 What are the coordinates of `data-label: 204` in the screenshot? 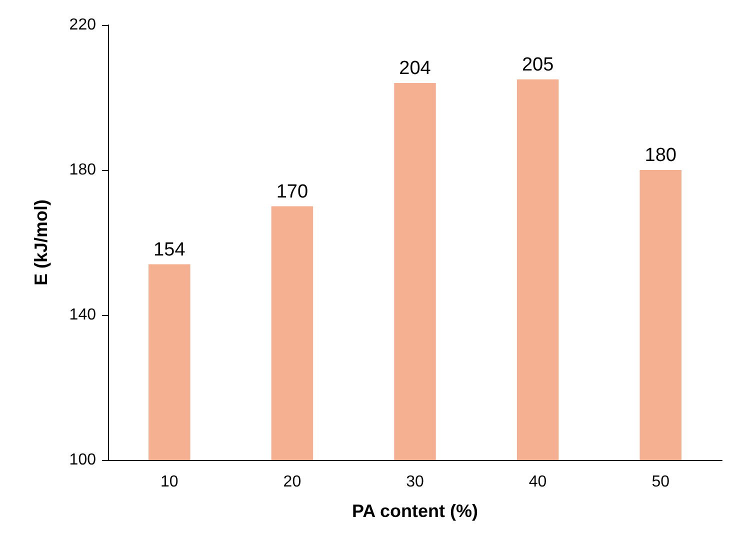 It's located at (415, 68).